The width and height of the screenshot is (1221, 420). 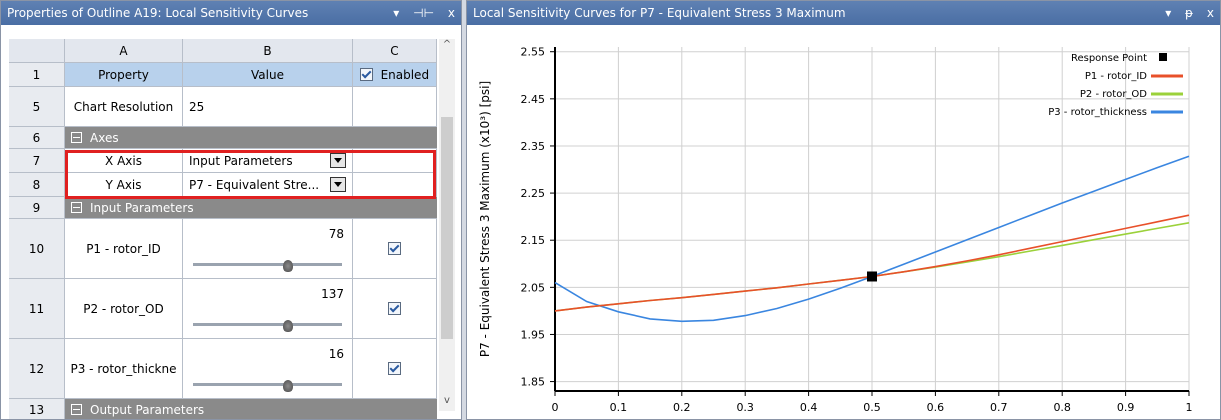 What do you see at coordinates (872, 407) in the screenshot?
I see `x-tick-label: 0.5` at bounding box center [872, 407].